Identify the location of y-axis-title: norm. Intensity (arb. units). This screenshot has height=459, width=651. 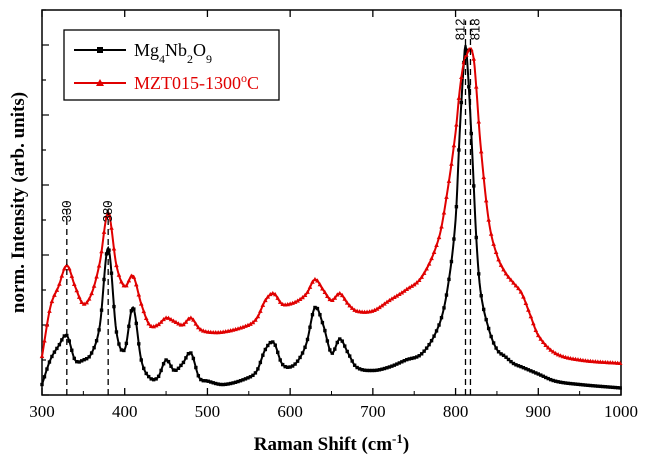
(18, 202).